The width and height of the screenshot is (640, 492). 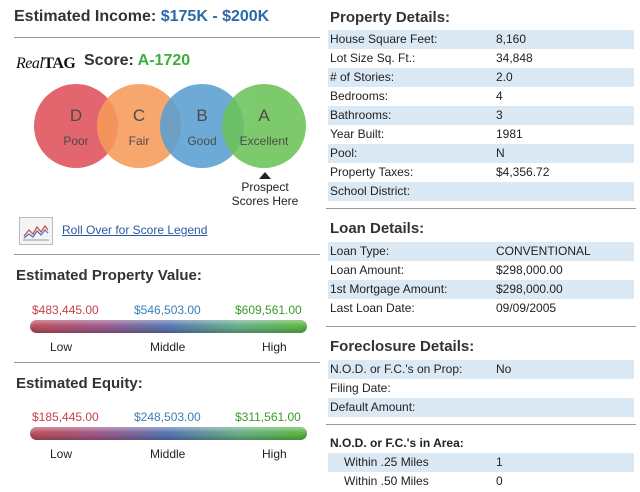 I want to click on table-row: Property Taxes: $4,356.72, so click(x=440, y=172).